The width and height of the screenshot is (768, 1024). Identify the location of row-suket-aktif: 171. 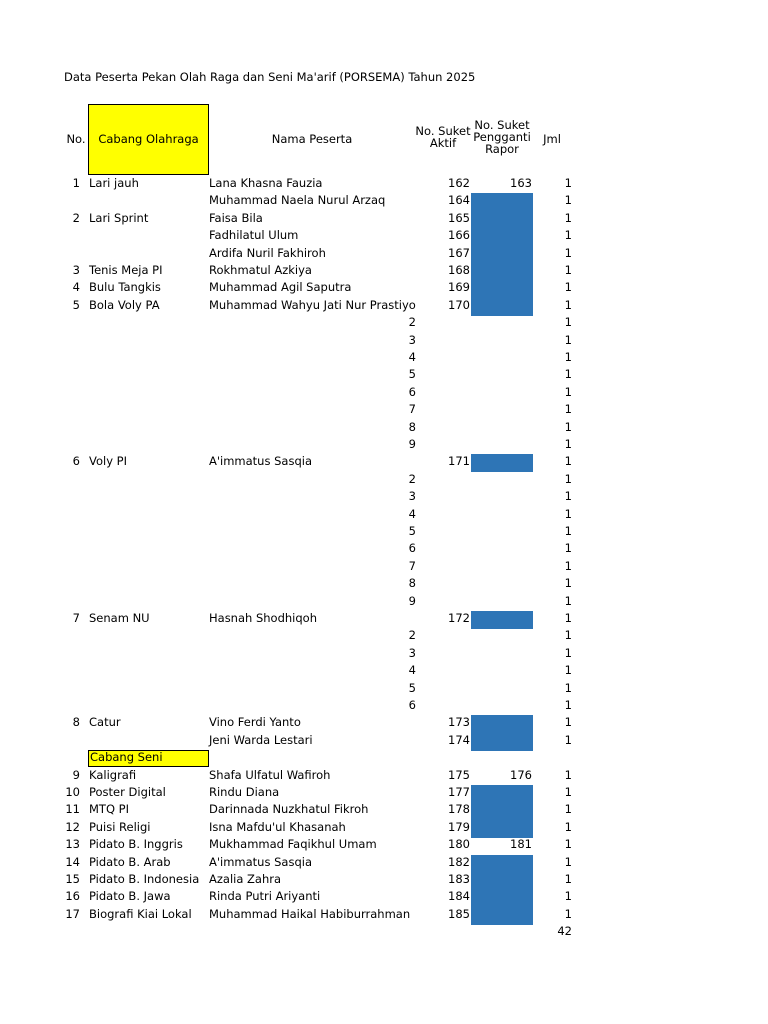
(459, 461).